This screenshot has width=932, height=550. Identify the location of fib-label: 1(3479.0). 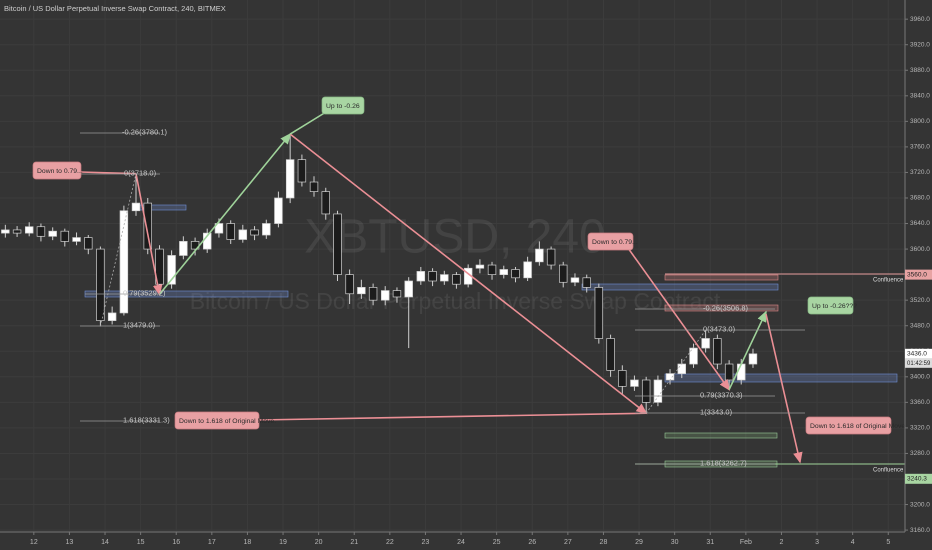
(139, 324).